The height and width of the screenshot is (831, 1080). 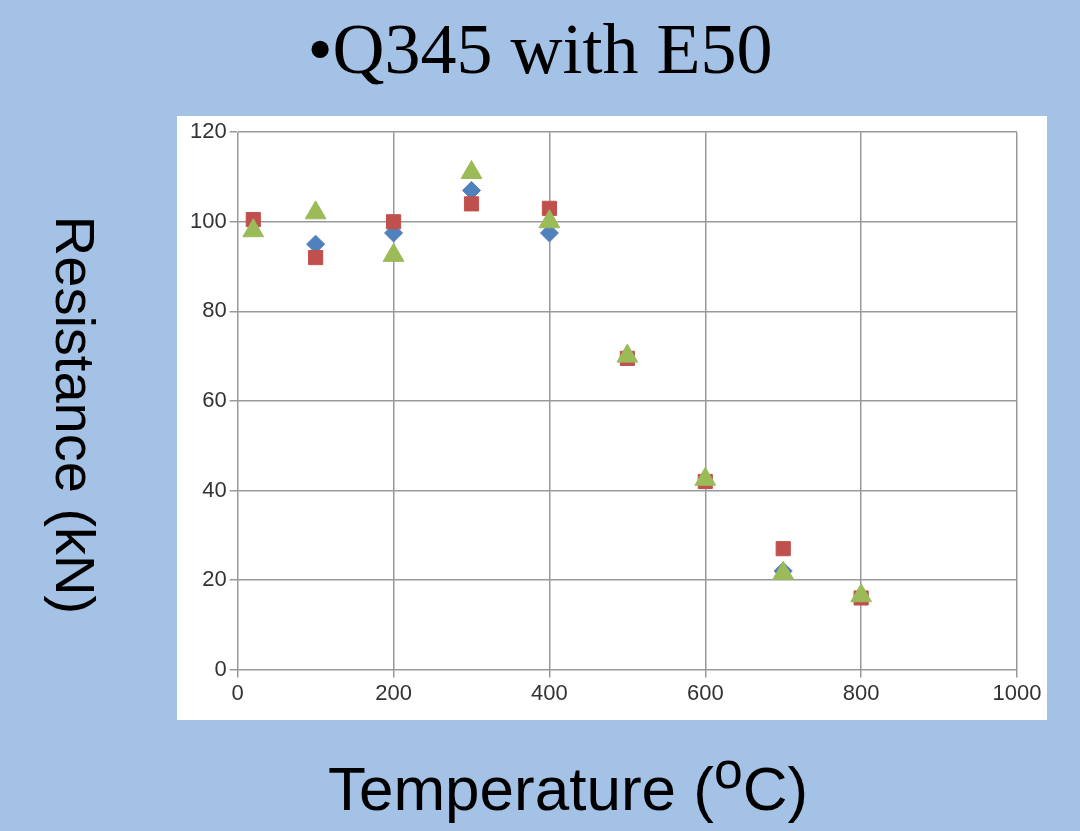 I want to click on x-axis-title: Temperature ($^{o}$C), so click(x=568, y=782).